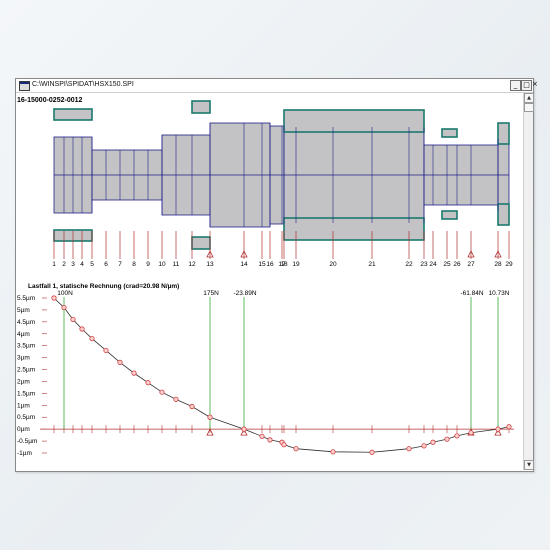  I want to click on node-label: 15, so click(262, 264).